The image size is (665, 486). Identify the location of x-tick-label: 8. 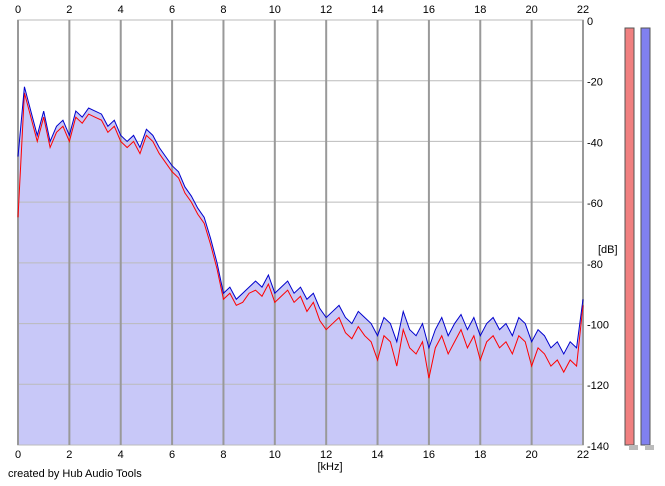
(223, 455).